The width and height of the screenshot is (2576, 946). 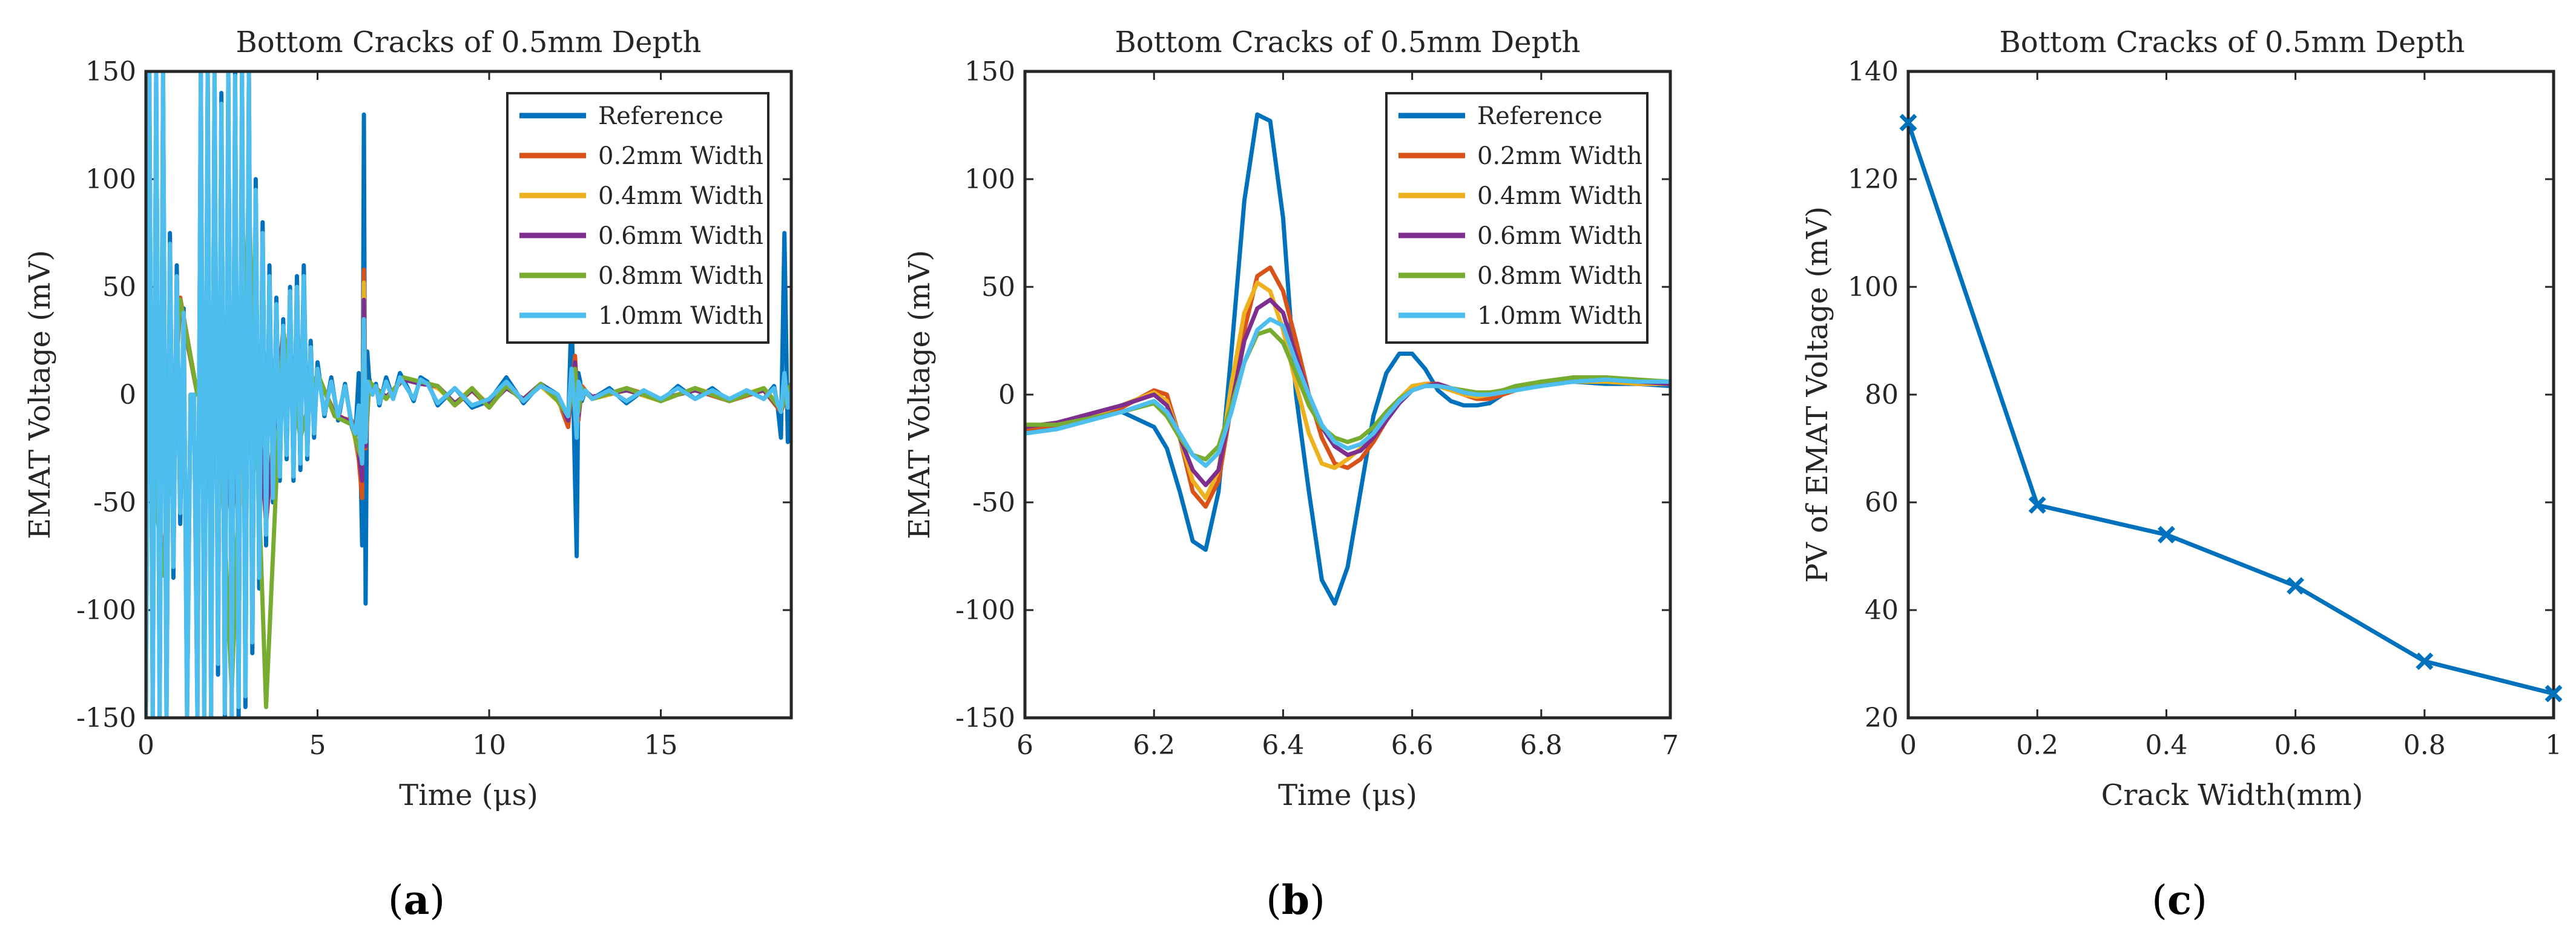 What do you see at coordinates (2296, 745) in the screenshot?
I see `x-tick-label: 0.6` at bounding box center [2296, 745].